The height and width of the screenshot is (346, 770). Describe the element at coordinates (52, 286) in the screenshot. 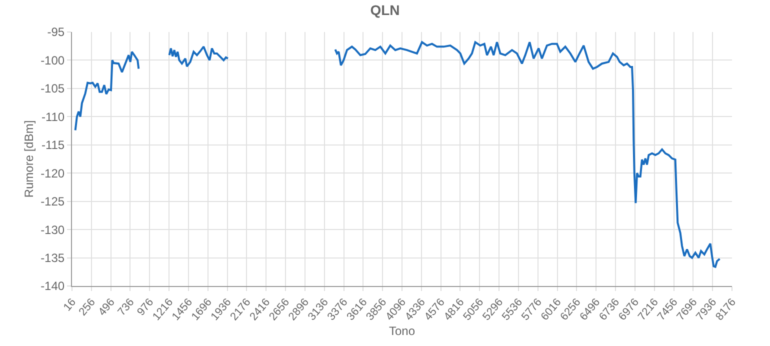

I see `y-tick-label: -140` at that location.